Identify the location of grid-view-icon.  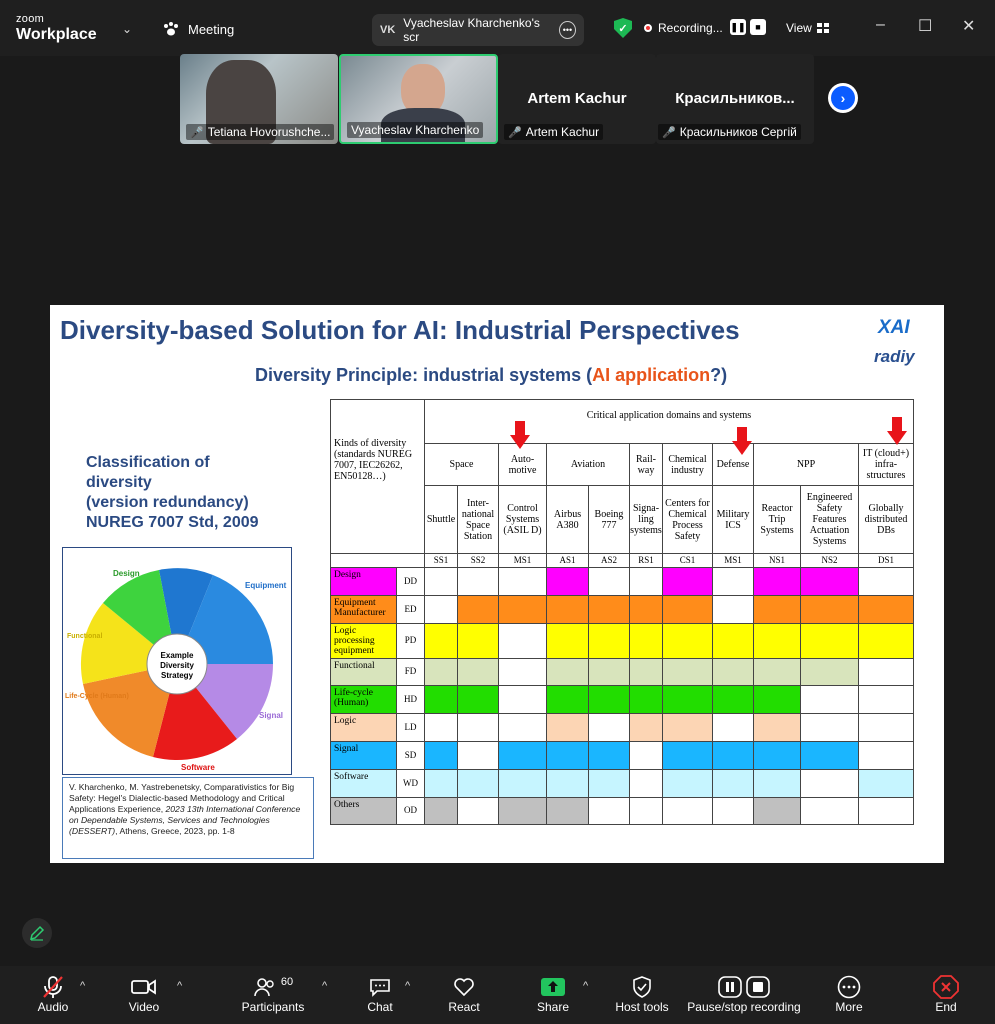
(822, 28).